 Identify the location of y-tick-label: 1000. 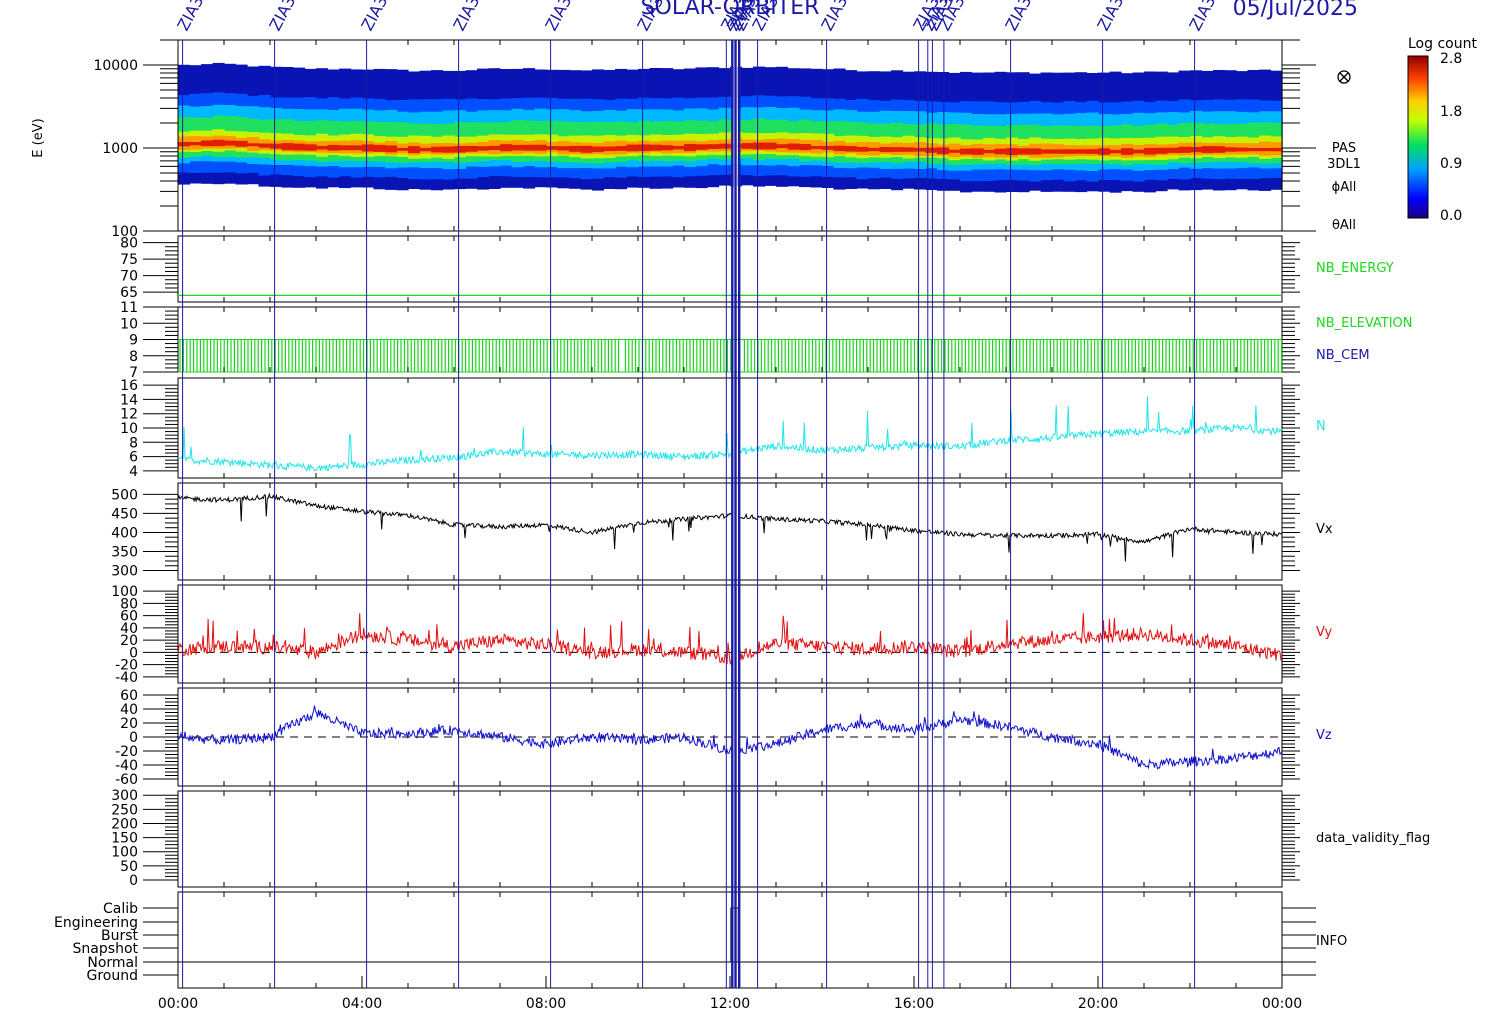
(120, 149).